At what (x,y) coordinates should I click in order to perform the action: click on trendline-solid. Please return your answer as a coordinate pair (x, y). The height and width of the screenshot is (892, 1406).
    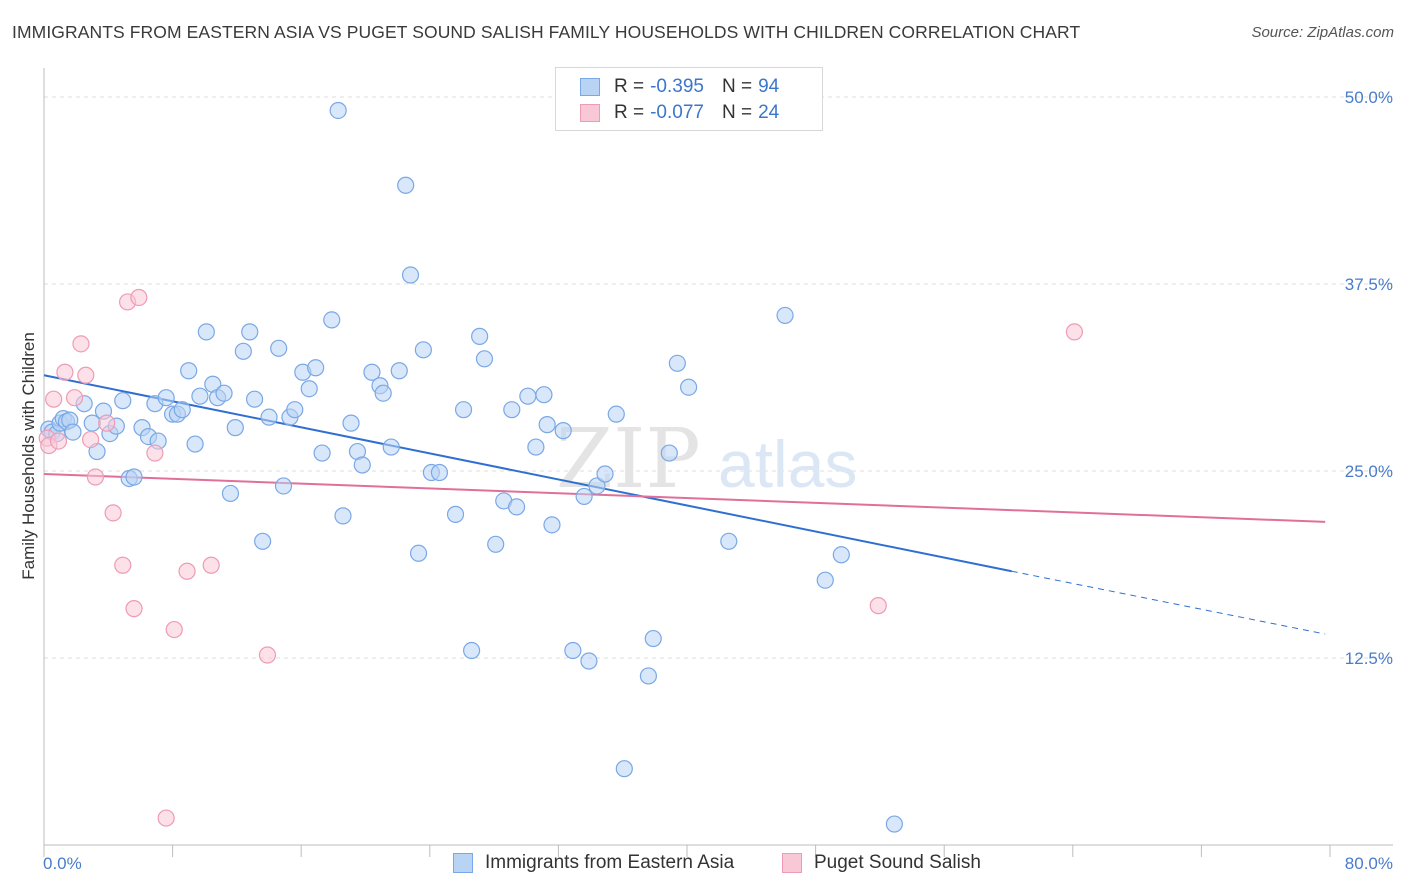
    Looking at the image, I should click on (684, 497).